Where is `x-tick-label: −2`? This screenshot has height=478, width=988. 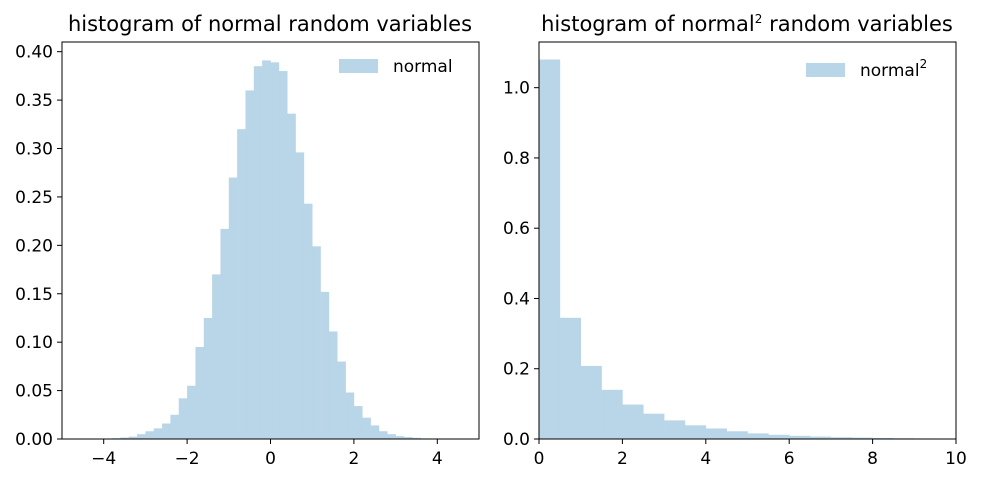
x-tick-label: −2 is located at coordinates (187, 459).